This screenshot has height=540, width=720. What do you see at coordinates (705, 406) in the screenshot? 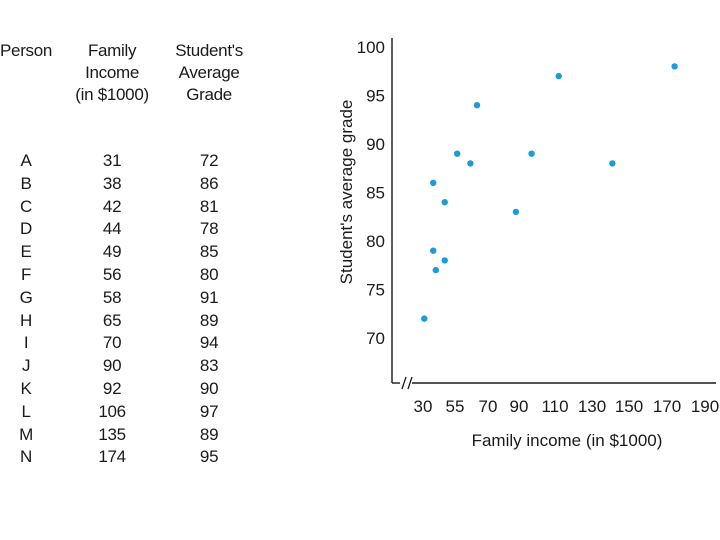
I see `x-tick-label: 190` at bounding box center [705, 406].